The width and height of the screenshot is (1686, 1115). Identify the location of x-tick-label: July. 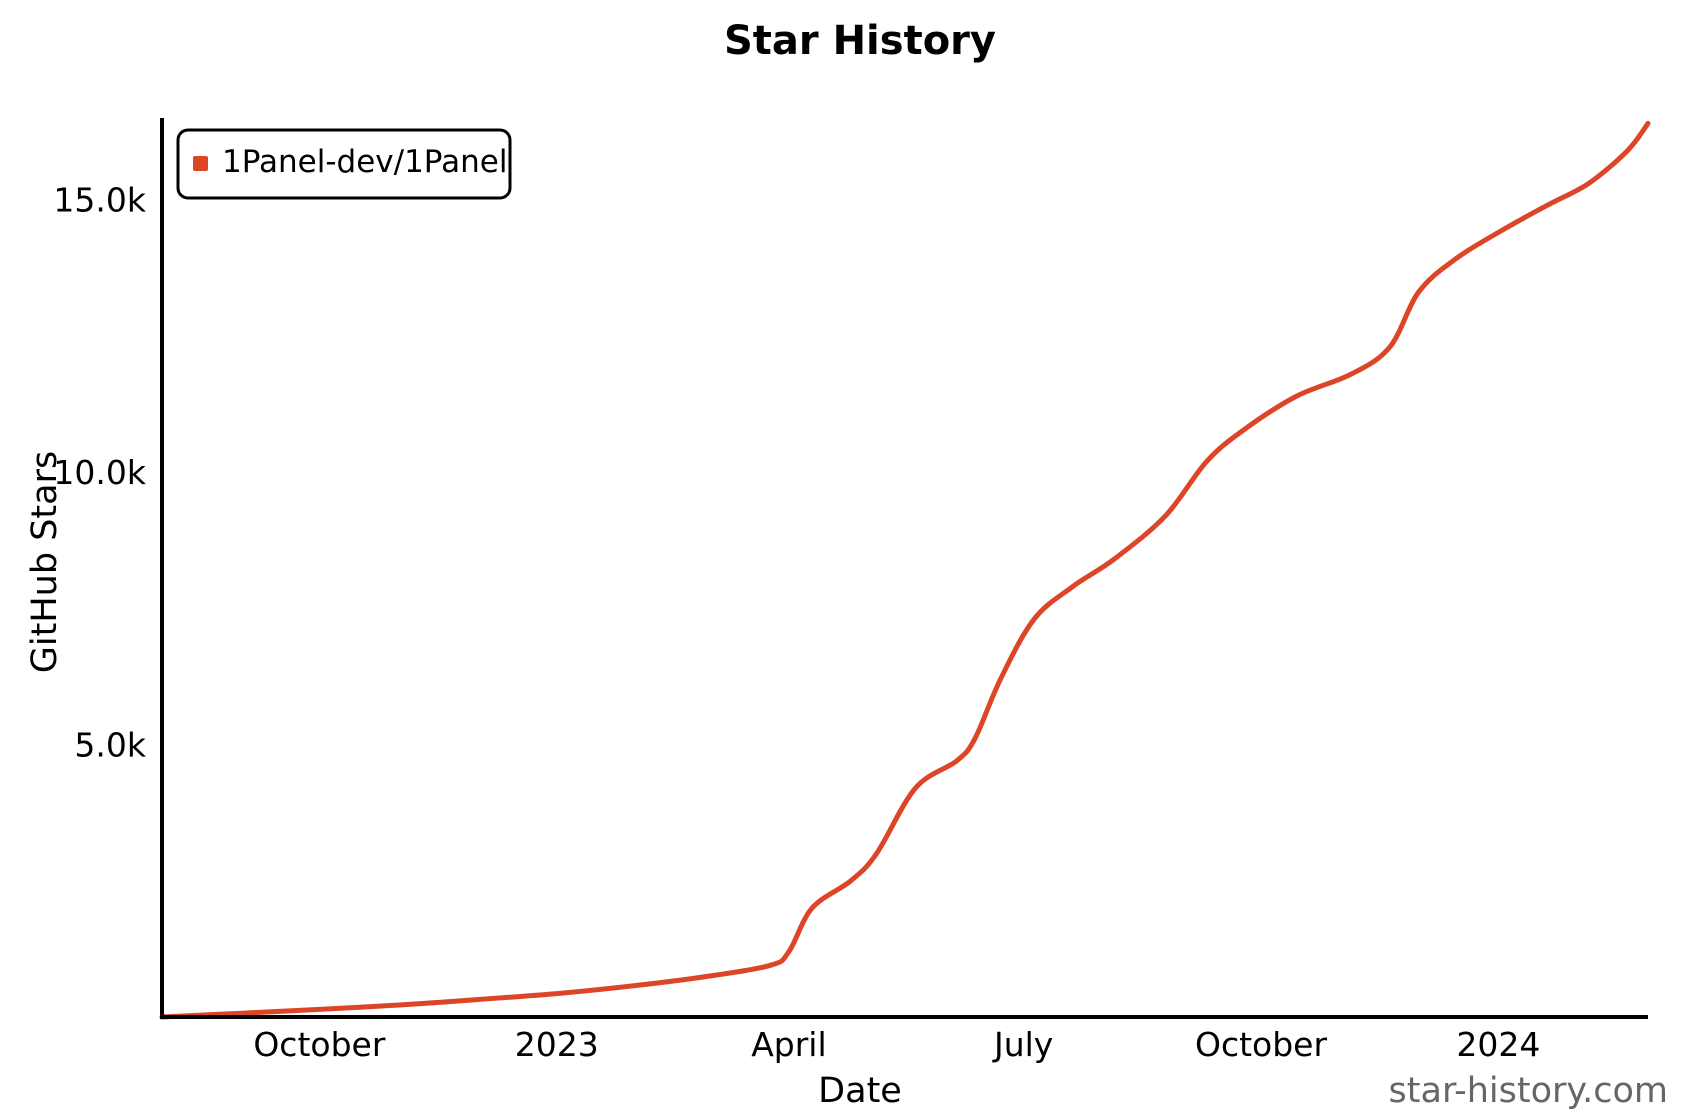
(1022, 1044).